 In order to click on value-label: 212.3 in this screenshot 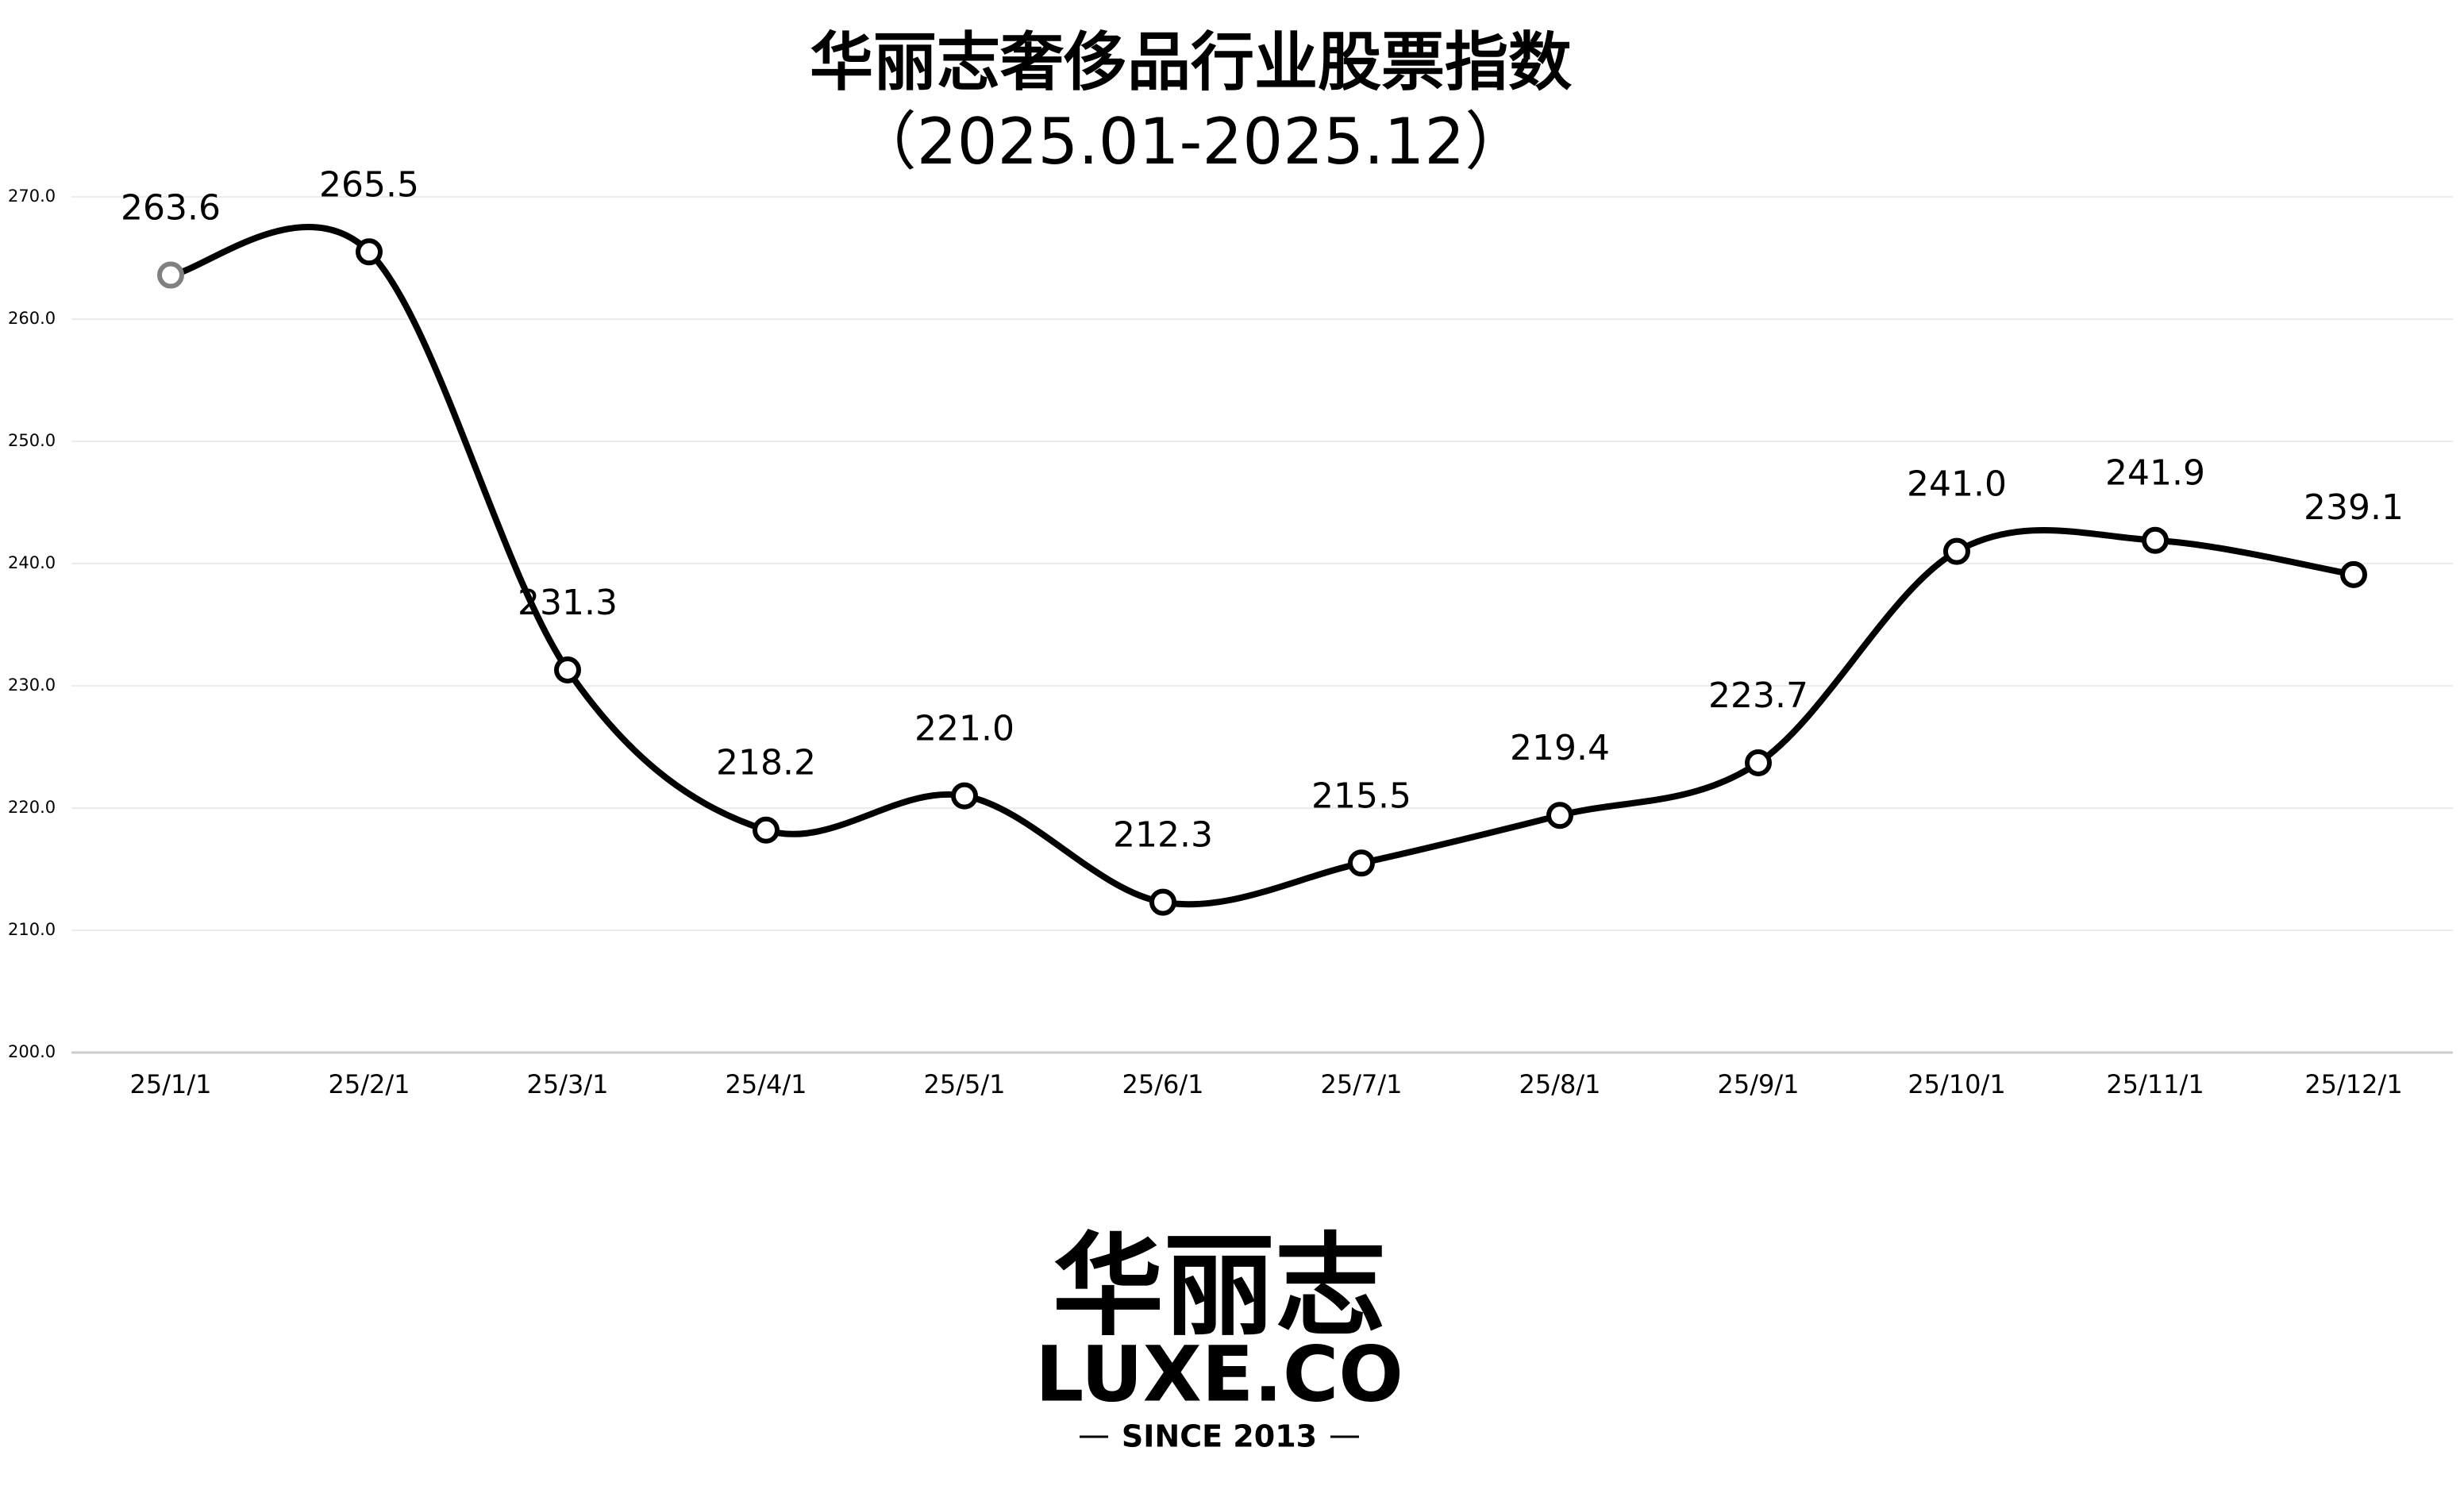, I will do `click(1163, 835)`.